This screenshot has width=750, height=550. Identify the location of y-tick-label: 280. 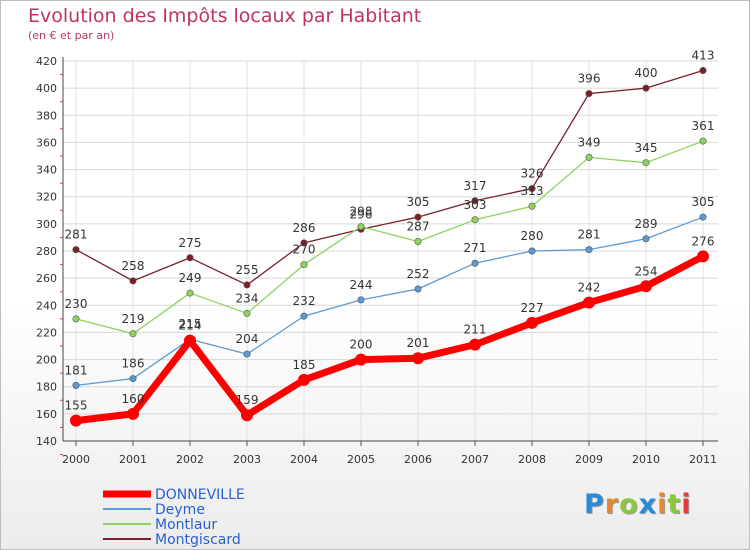
(46, 251).